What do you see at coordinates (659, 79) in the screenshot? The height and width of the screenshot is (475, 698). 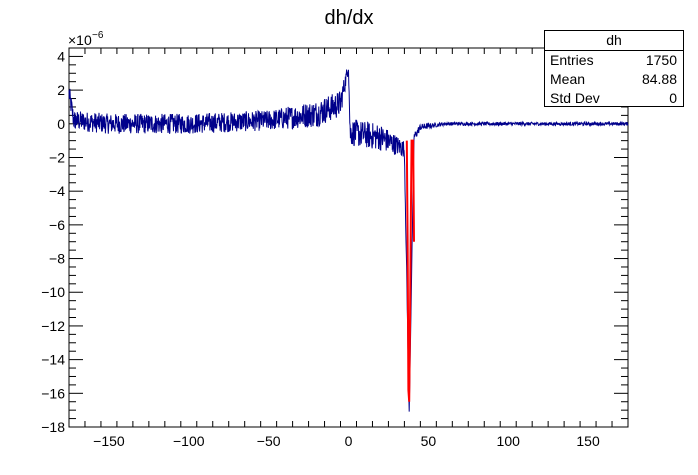 I see `mean-value: 84.88` at bounding box center [659, 79].